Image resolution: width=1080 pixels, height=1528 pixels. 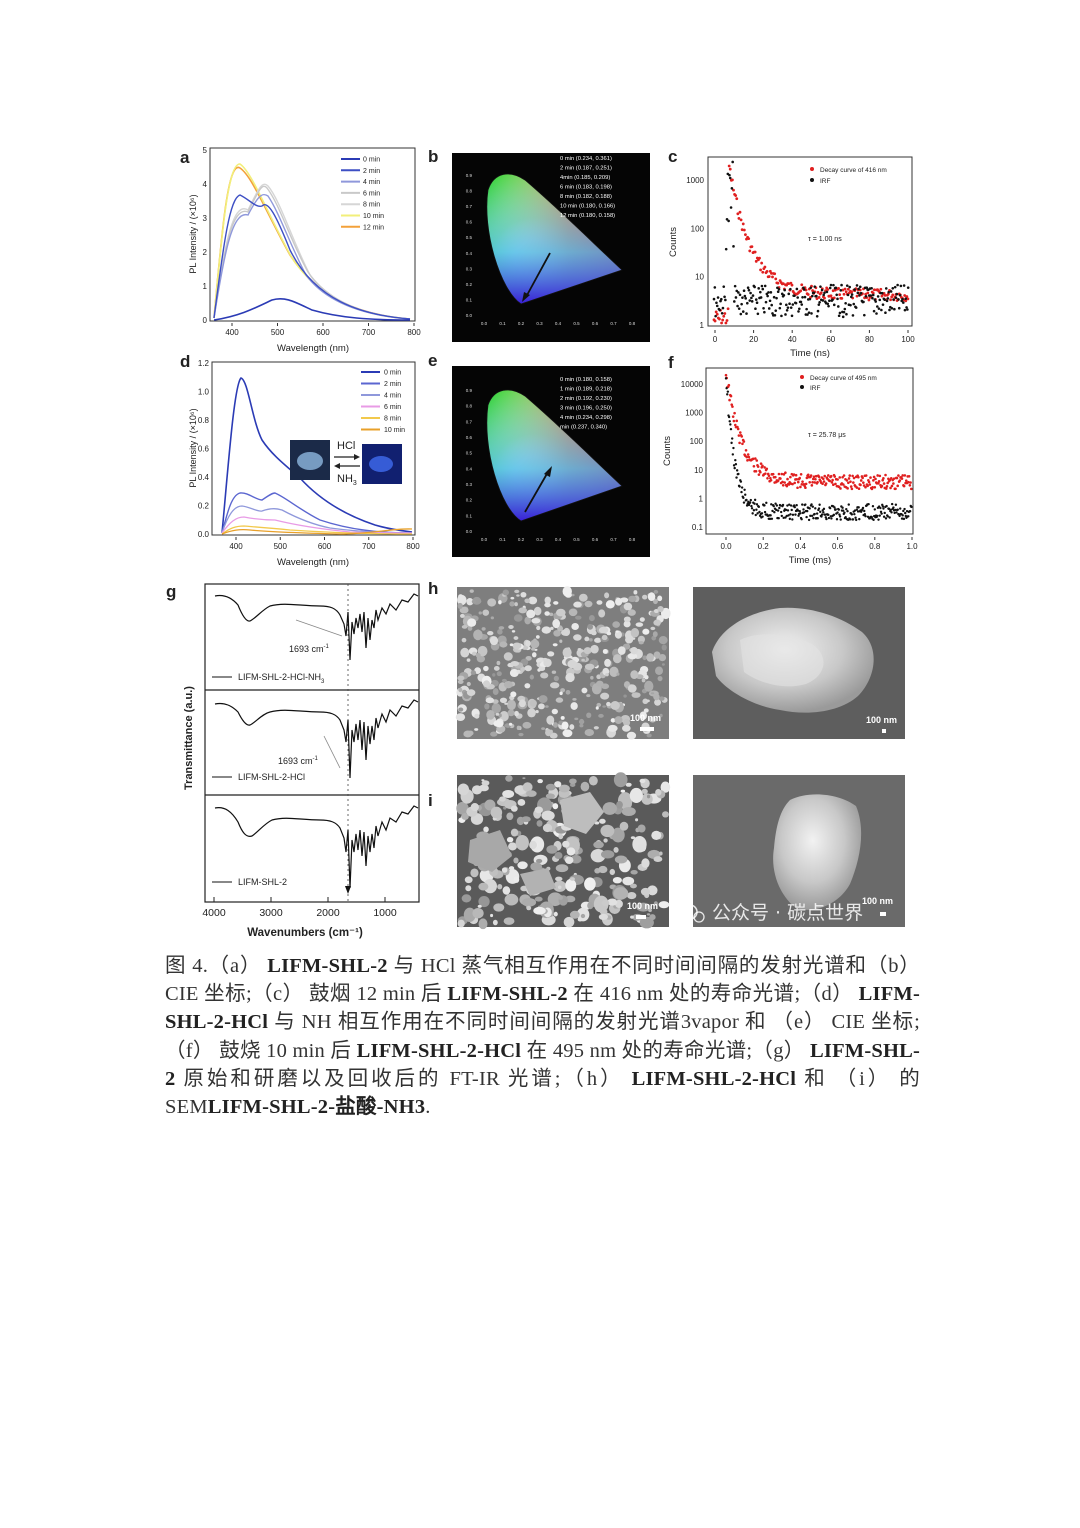 What do you see at coordinates (587, 216) in the screenshot?
I see `legend-entry: 12 min (0.180, 0.158)` at bounding box center [587, 216].